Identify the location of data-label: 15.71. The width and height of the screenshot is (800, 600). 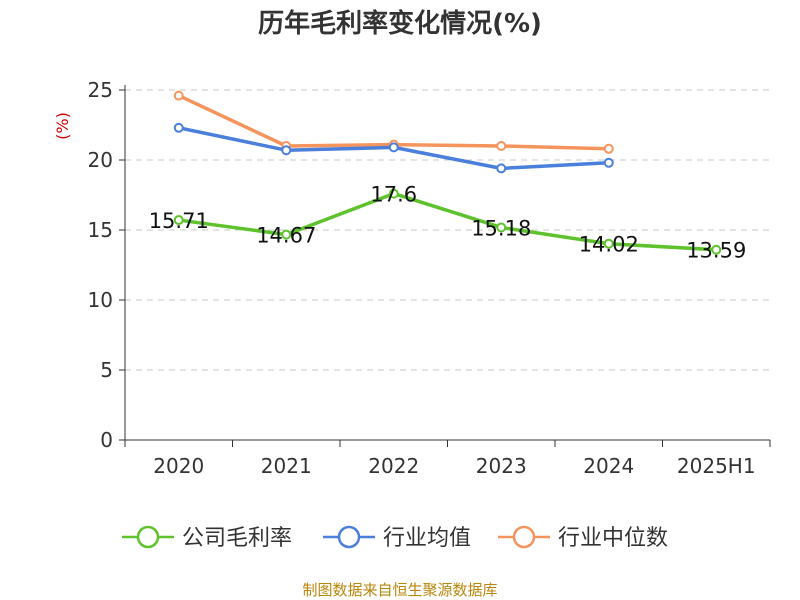
(179, 221).